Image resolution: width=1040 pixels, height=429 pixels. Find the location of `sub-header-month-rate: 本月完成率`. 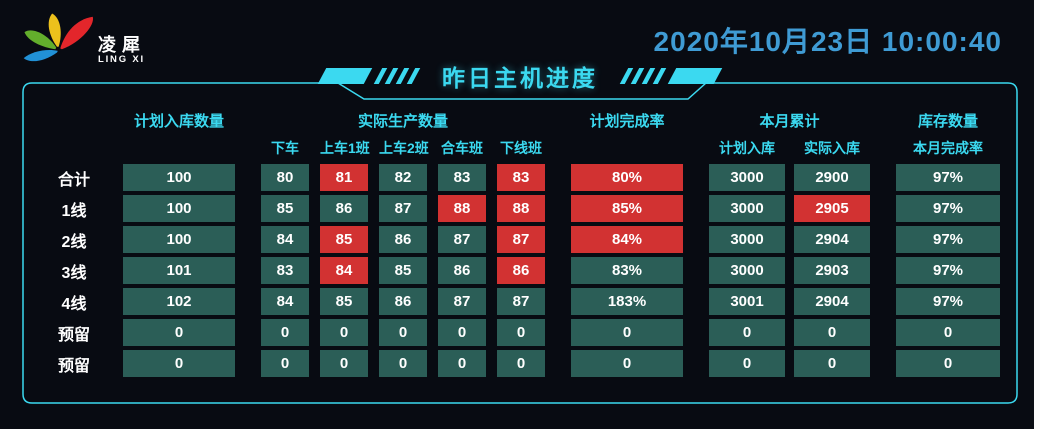

sub-header-month-rate: 本月完成率 is located at coordinates (948, 148).